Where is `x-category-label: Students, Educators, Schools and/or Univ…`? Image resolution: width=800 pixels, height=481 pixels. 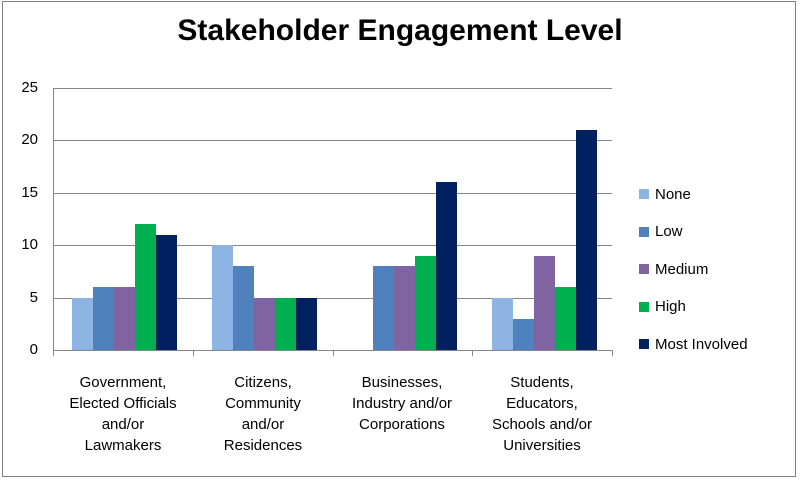
x-category-label: Students, Educators, Schools and/or Univ… is located at coordinates (542, 414).